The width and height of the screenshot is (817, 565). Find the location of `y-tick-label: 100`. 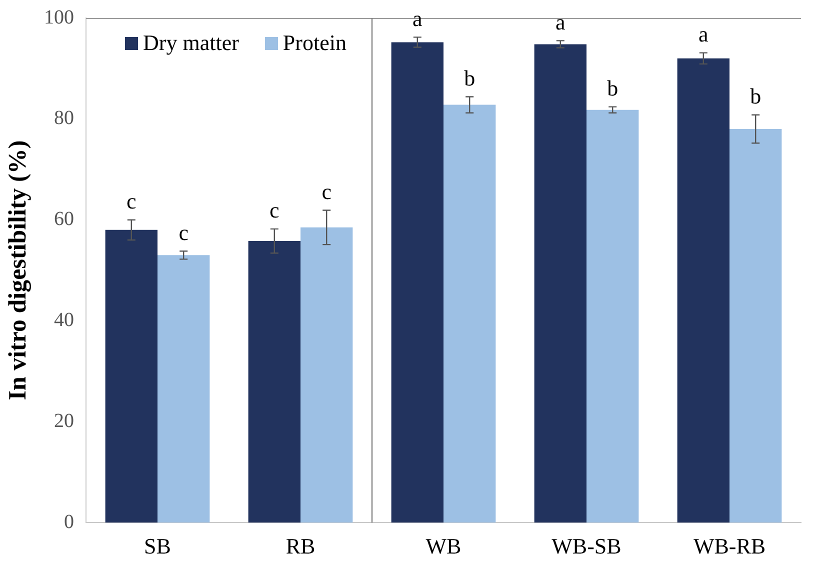

y-tick-label: 100 is located at coordinates (59, 17).